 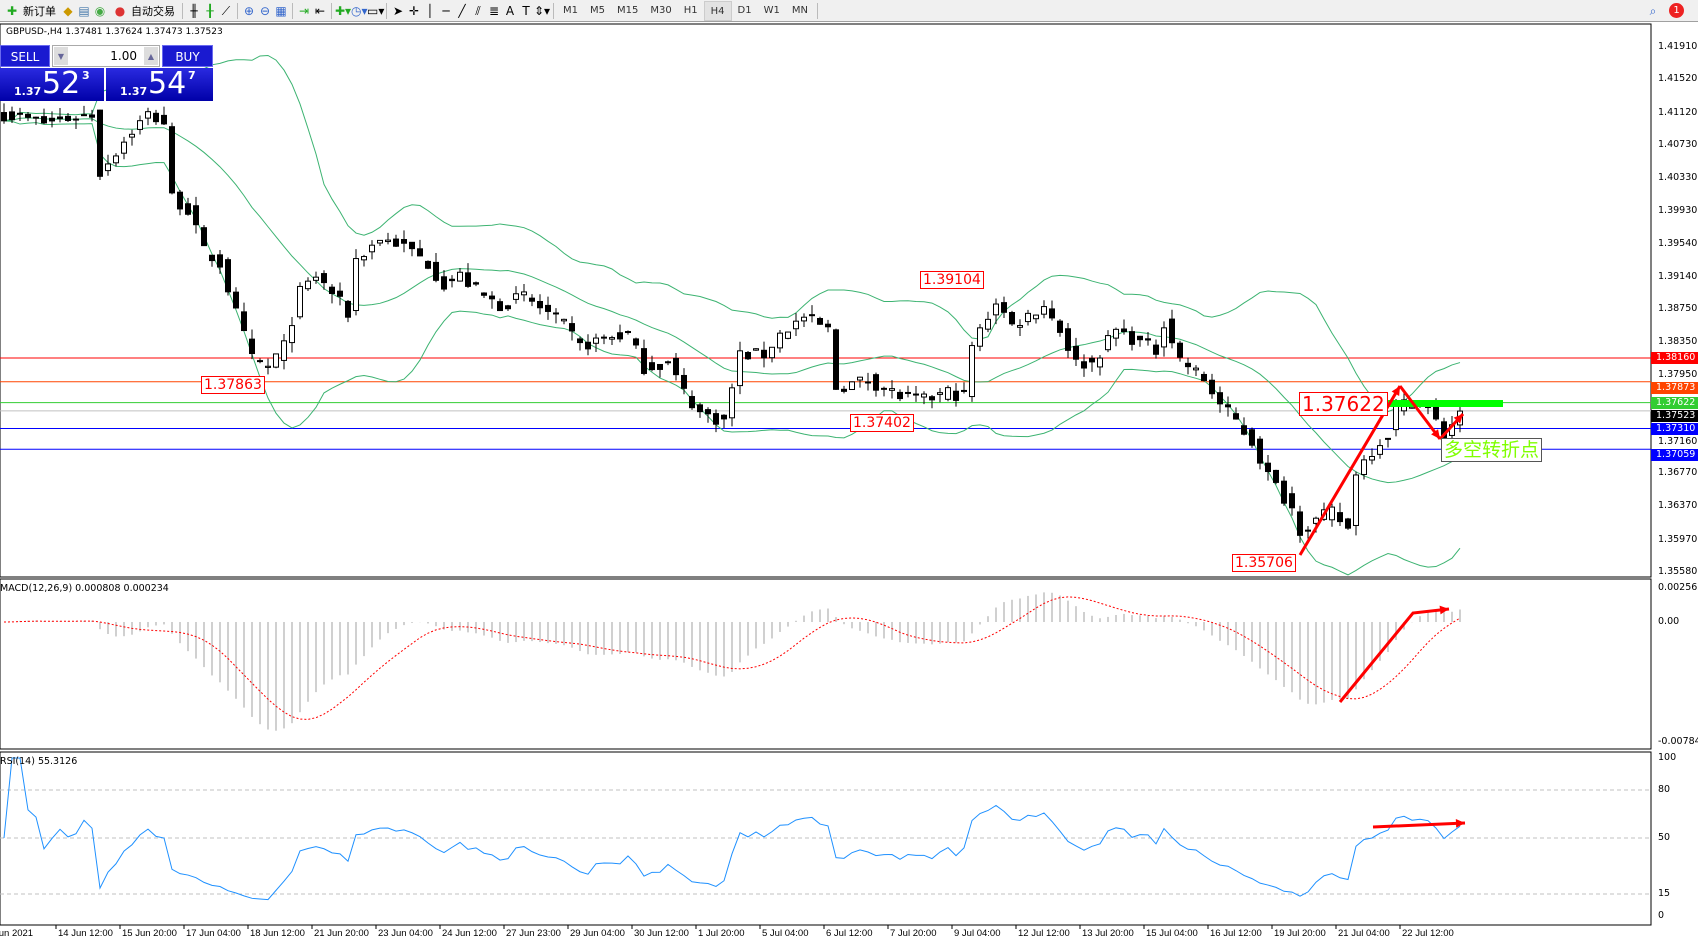 I want to click on horizontal-line-icon: ─, so click(x=446, y=10).